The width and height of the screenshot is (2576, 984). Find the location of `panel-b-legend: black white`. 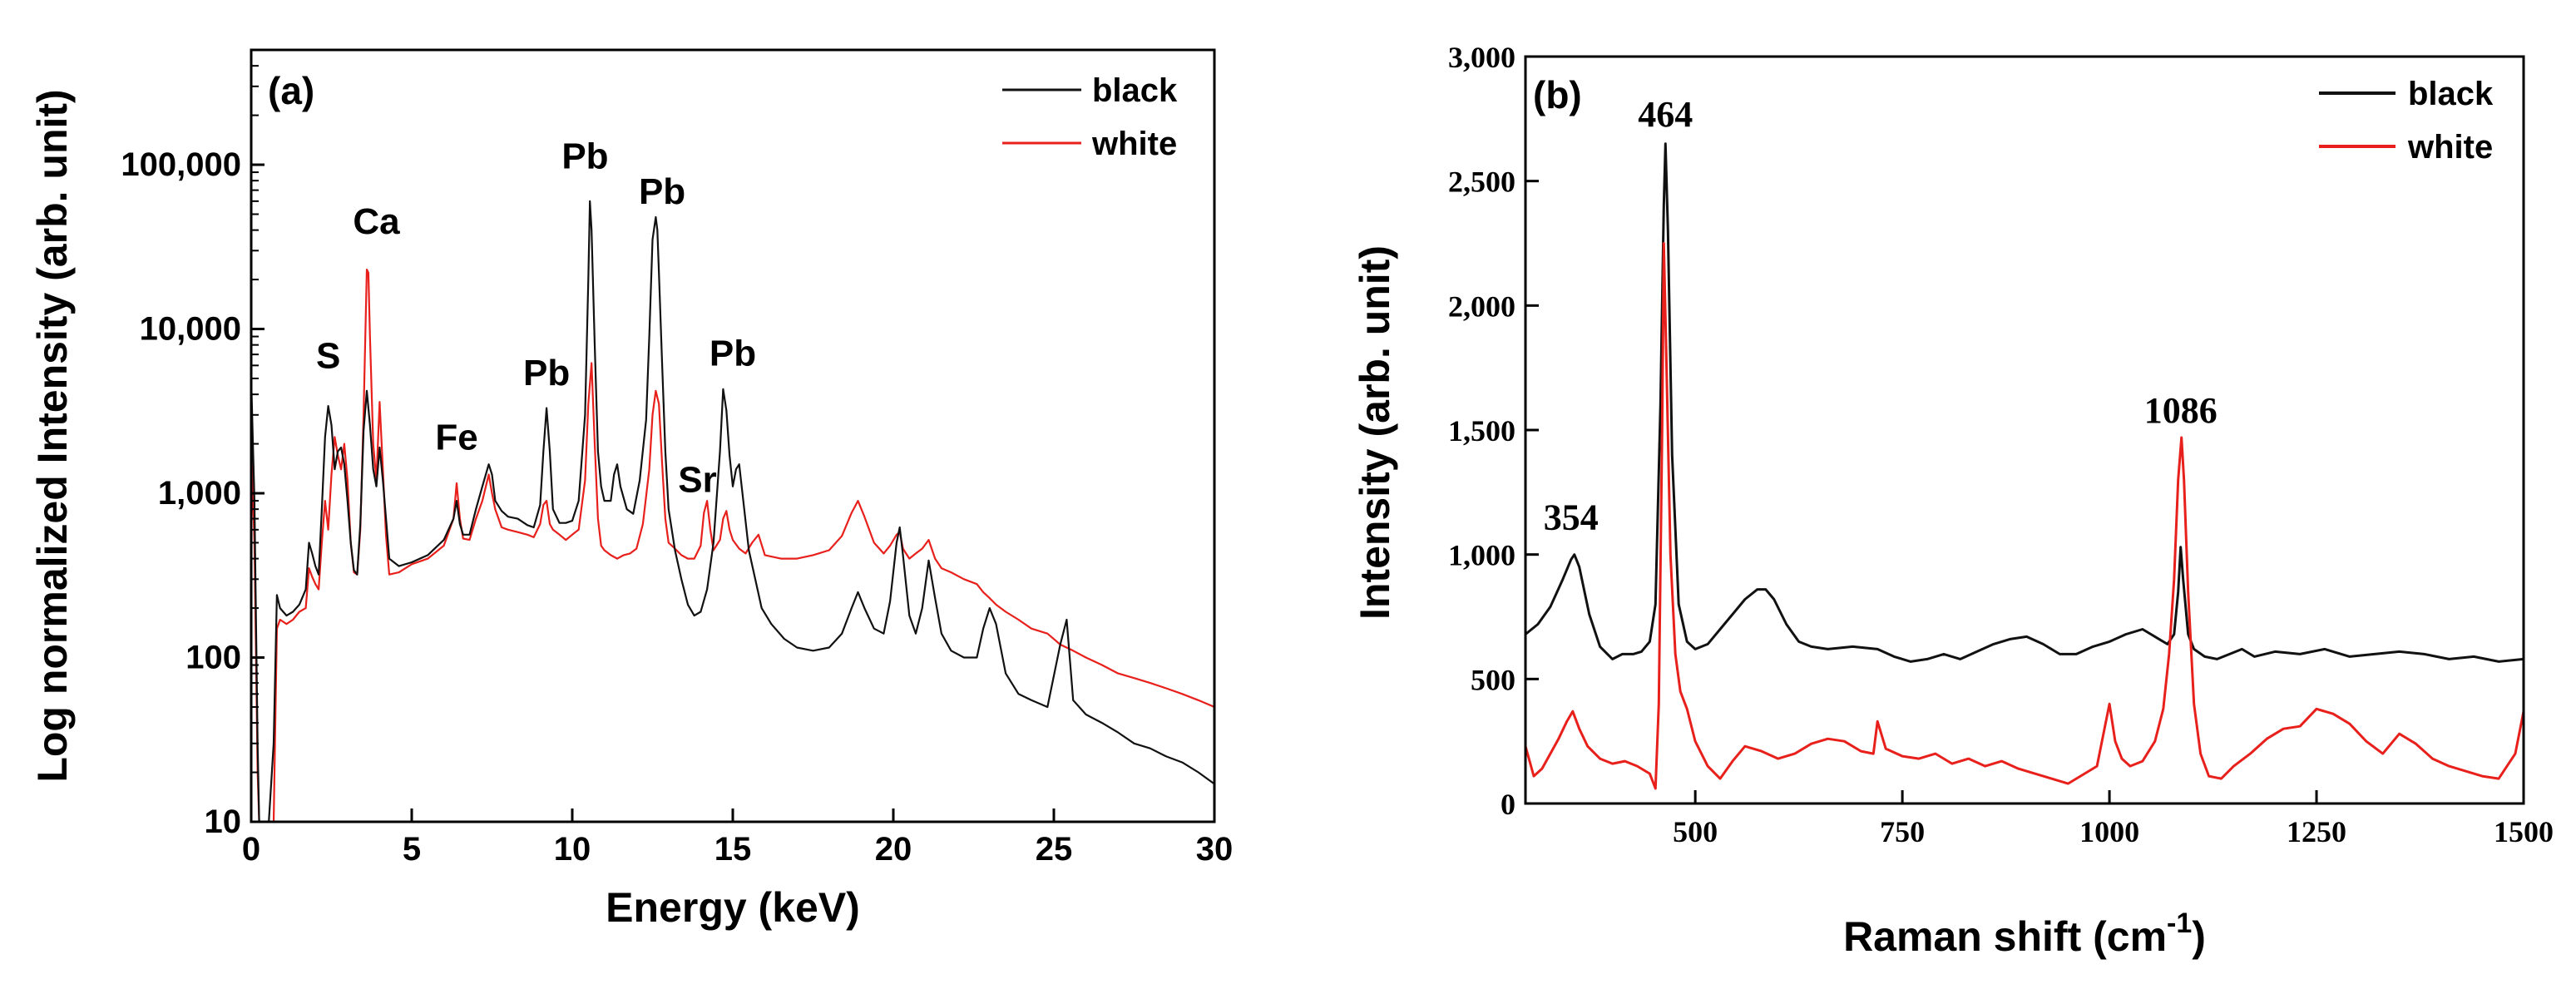

panel-b-legend: black white is located at coordinates (2406, 121).